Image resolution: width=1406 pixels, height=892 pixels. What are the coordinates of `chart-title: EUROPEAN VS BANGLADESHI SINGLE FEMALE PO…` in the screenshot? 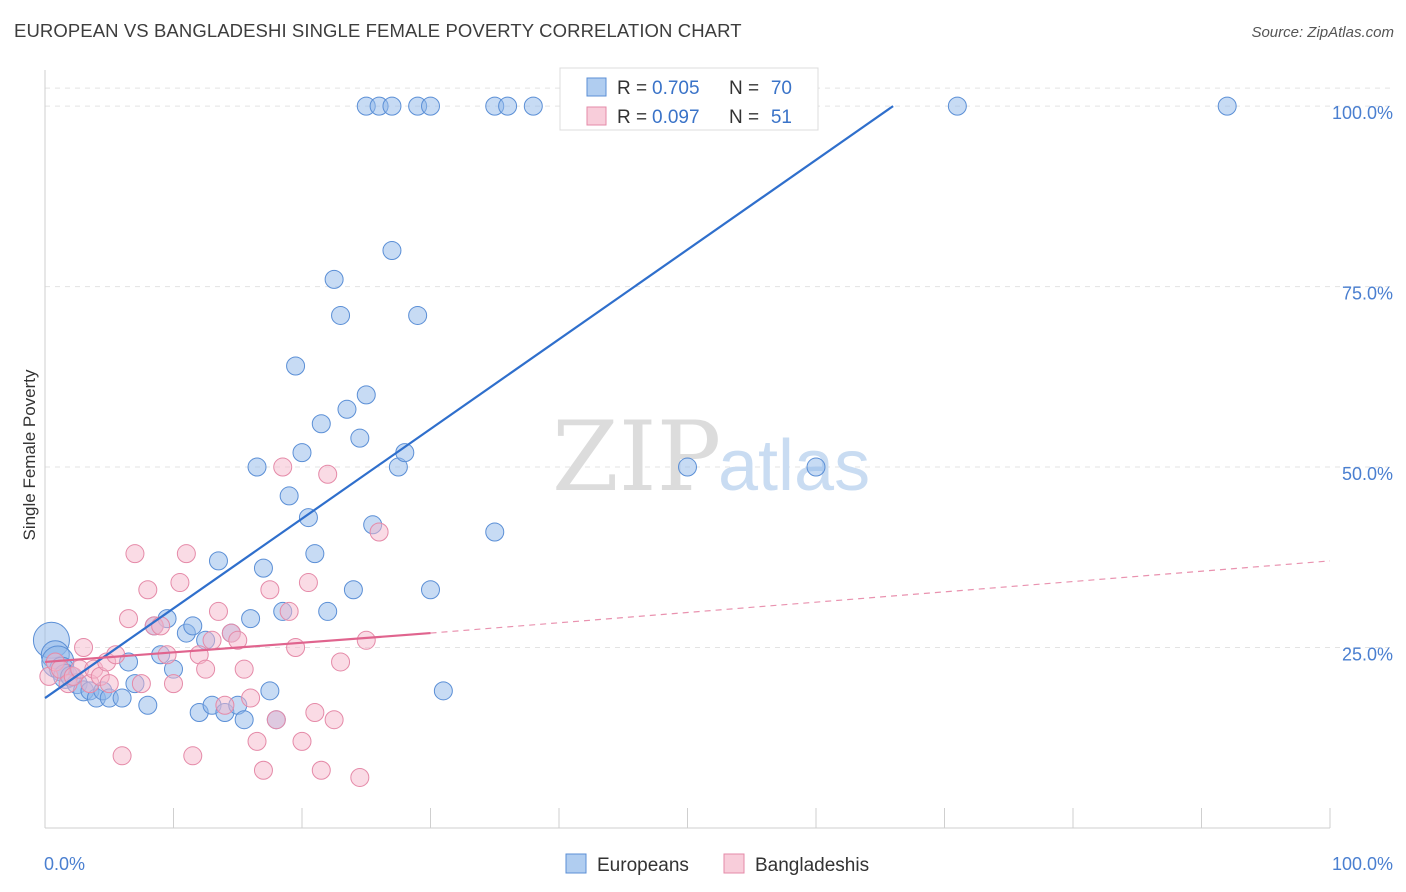 It's located at (378, 30).